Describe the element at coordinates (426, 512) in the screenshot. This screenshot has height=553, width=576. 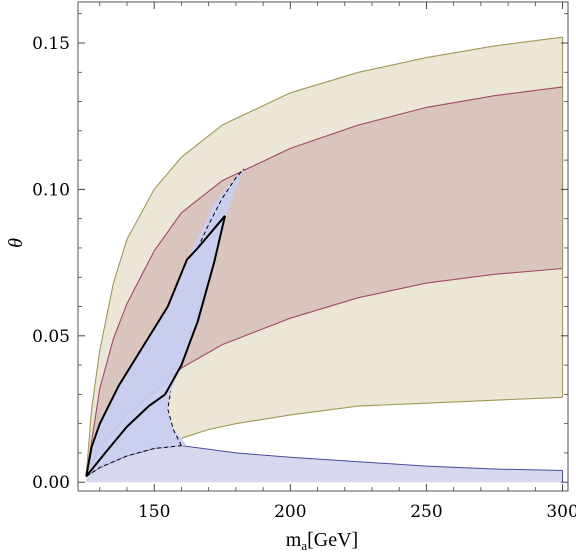
I see `x-tick-label-250: 250` at that location.